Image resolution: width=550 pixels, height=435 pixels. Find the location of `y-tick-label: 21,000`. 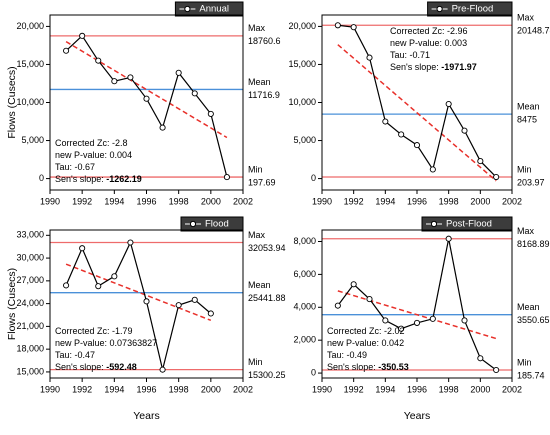

y-tick-label: 21,000 is located at coordinates (30, 326).